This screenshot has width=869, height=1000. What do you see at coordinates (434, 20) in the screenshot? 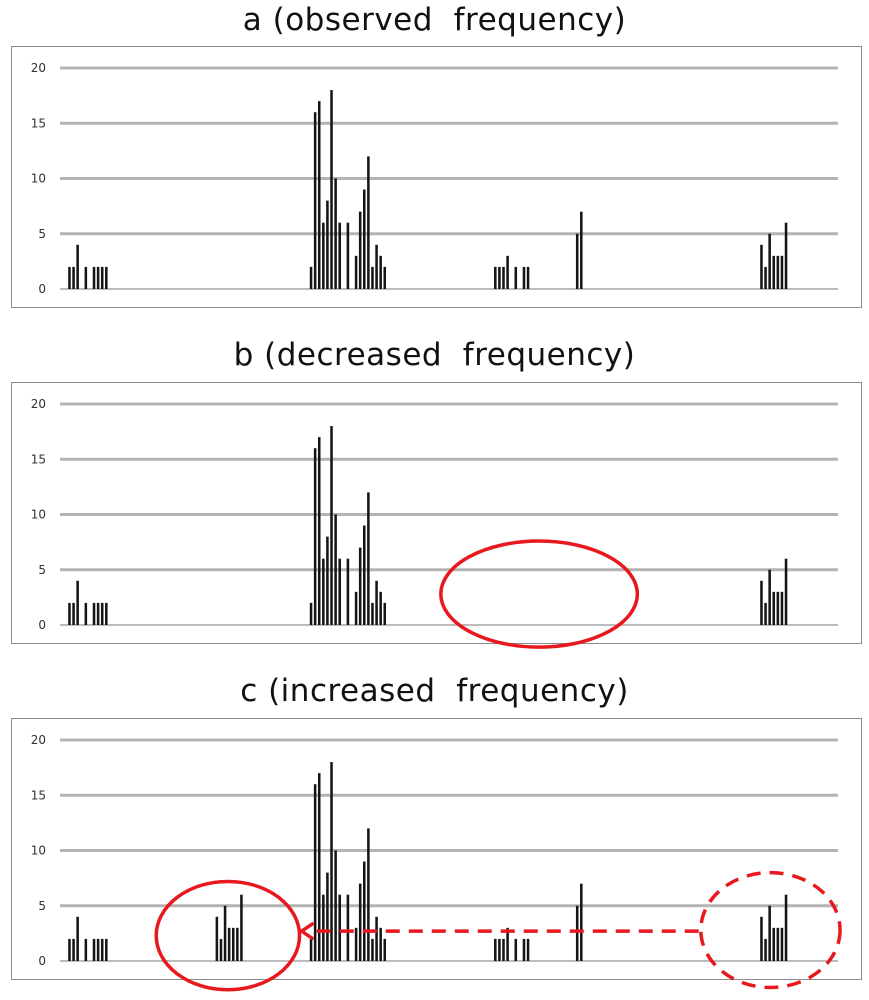
I see `chart-a-title: a (observed frequency)` at bounding box center [434, 20].